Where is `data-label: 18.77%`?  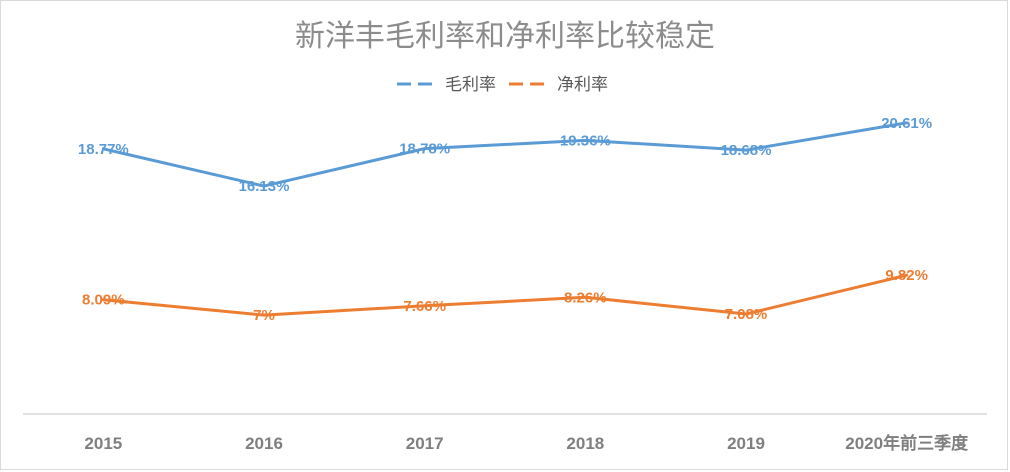 data-label: 18.77% is located at coordinates (103, 149).